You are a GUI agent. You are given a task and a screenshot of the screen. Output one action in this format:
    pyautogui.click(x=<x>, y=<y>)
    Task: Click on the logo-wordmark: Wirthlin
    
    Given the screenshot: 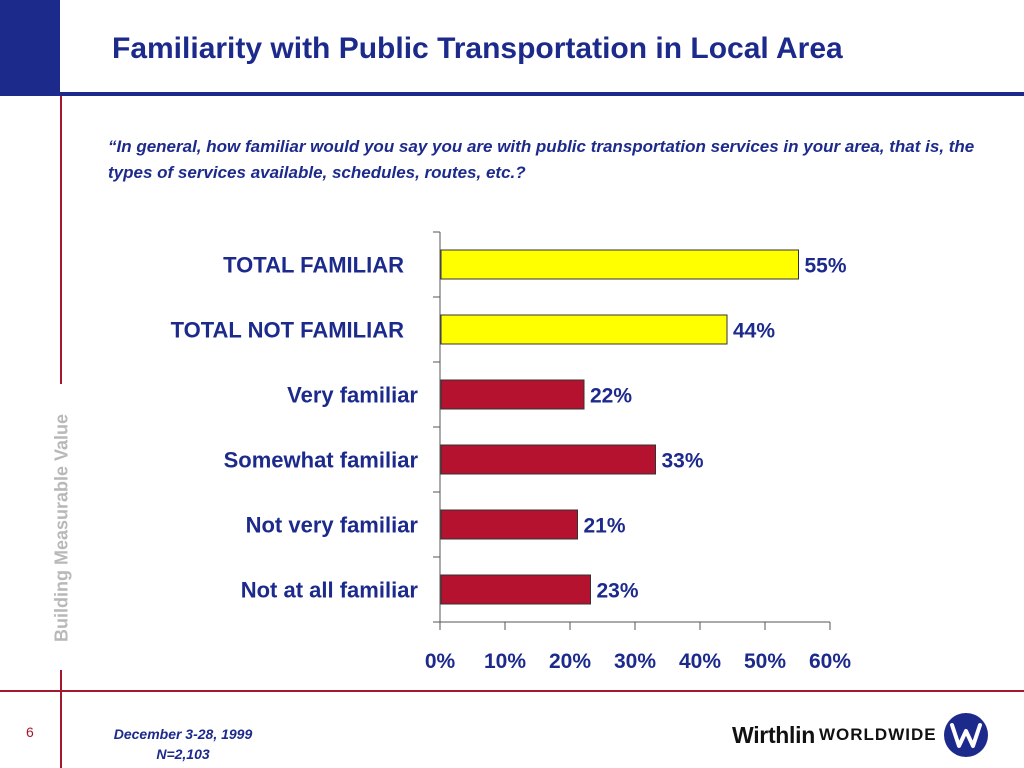 What is the action you would take?
    pyautogui.click(x=773, y=734)
    